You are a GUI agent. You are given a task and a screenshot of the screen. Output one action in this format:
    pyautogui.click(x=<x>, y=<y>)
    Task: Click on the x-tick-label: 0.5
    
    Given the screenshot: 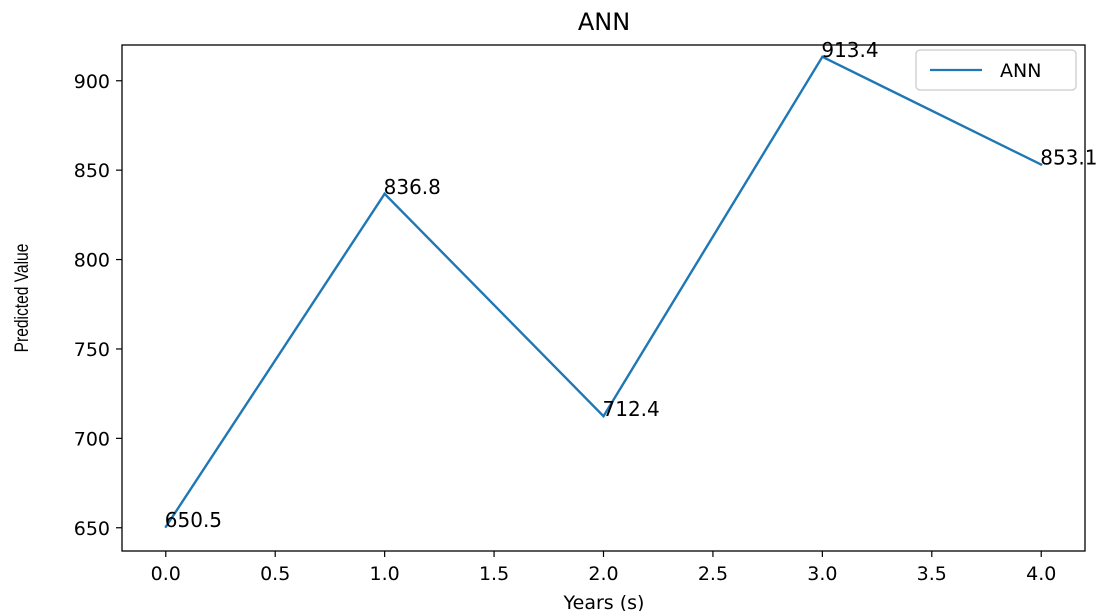 What is the action you would take?
    pyautogui.click(x=275, y=574)
    